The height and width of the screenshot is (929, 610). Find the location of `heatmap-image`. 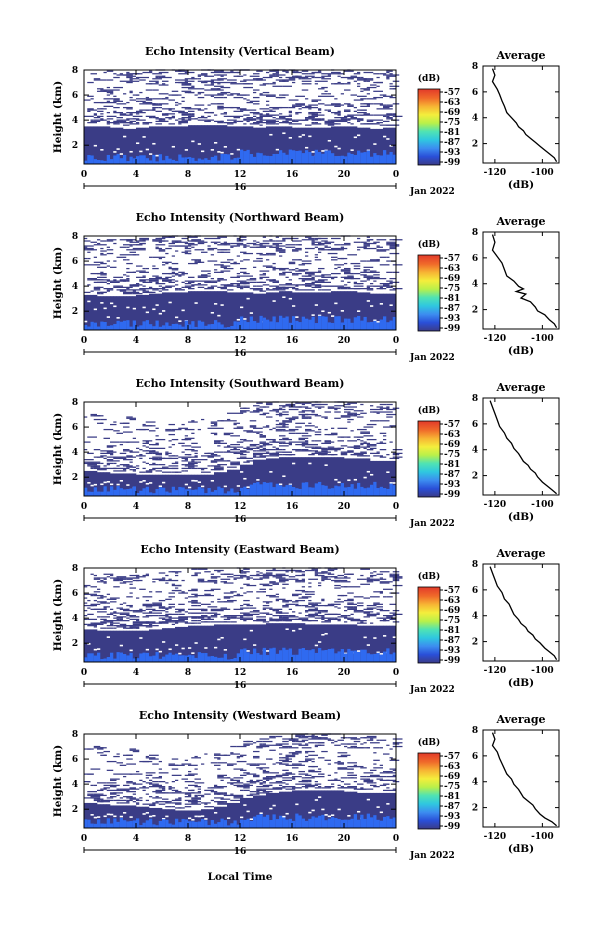

heatmap-image is located at coordinates (244, 448).